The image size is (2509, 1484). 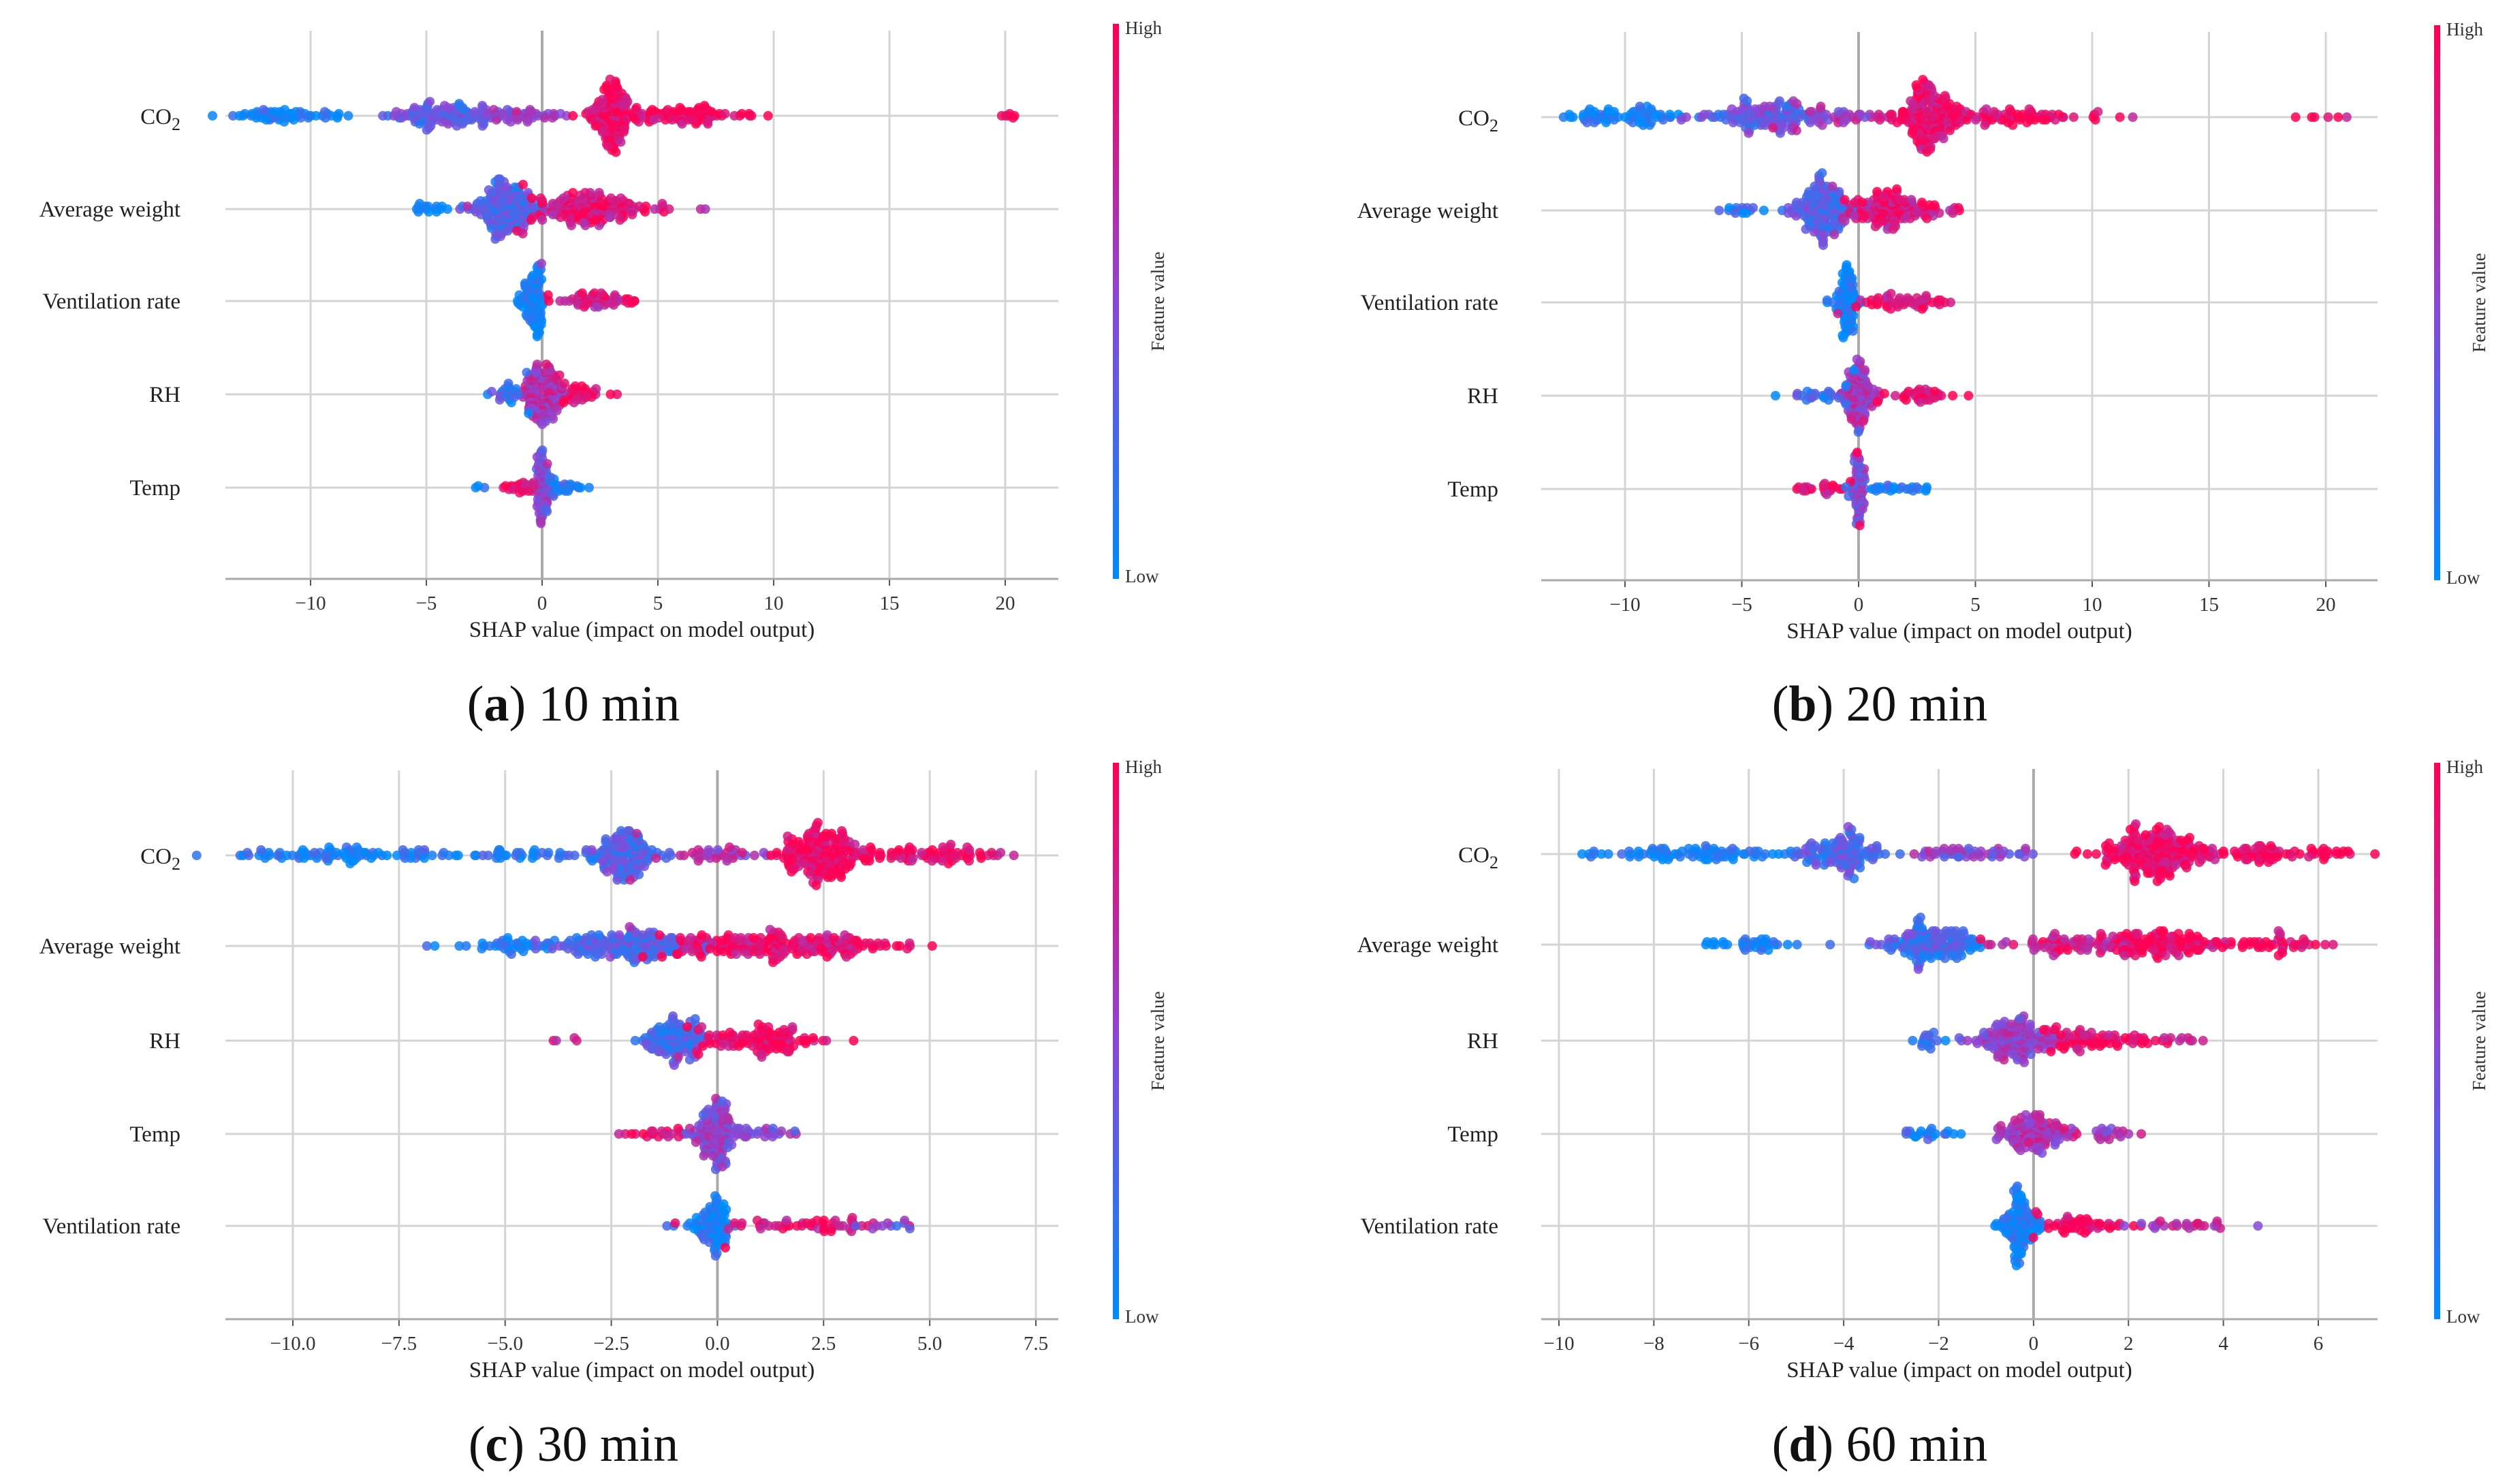 What do you see at coordinates (164, 395) in the screenshot?
I see `feature-label: RH` at bounding box center [164, 395].